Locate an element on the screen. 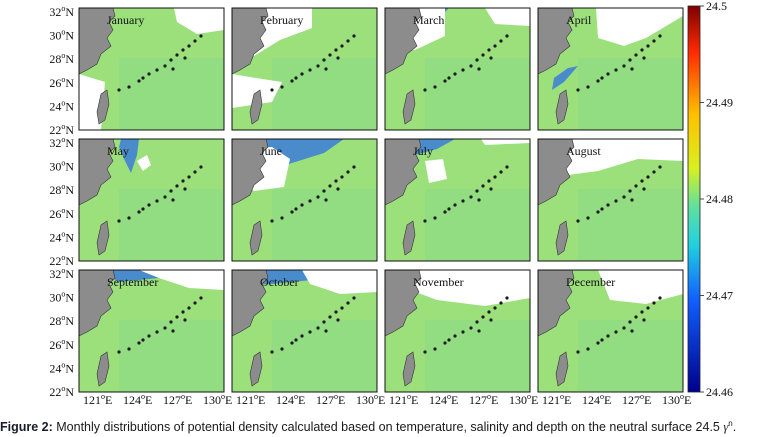 The image size is (778, 437). colorbar-scale is located at coordinates (694, 199).